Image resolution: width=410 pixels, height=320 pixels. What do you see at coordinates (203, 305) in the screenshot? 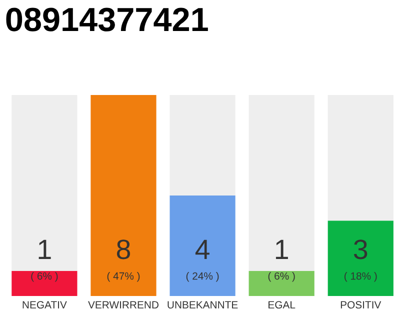
I see `x-tick-label: UNBEKANNTE` at bounding box center [203, 305].